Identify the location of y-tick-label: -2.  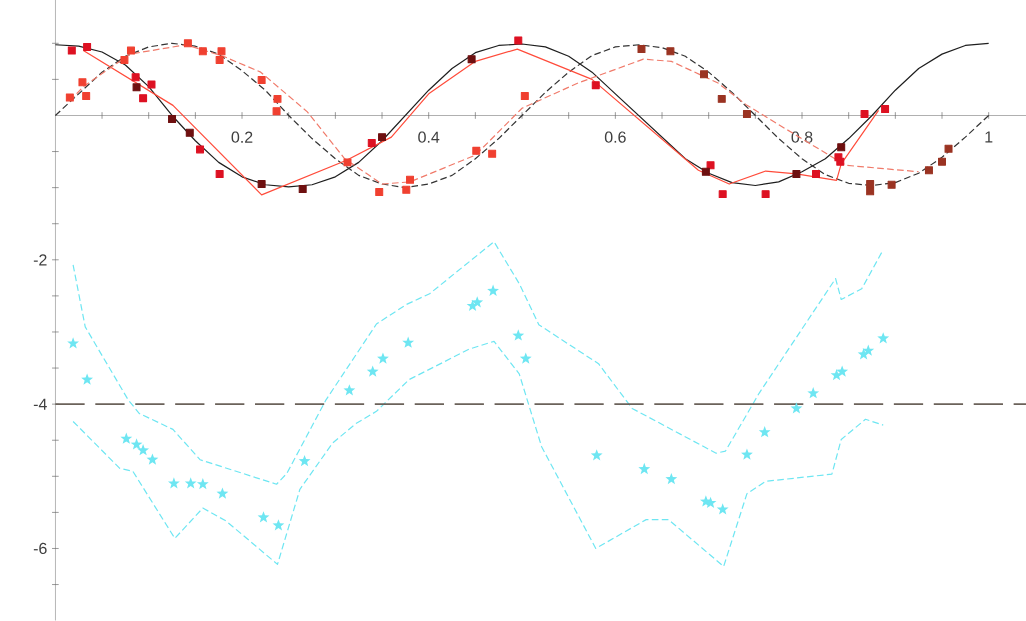
(40, 260).